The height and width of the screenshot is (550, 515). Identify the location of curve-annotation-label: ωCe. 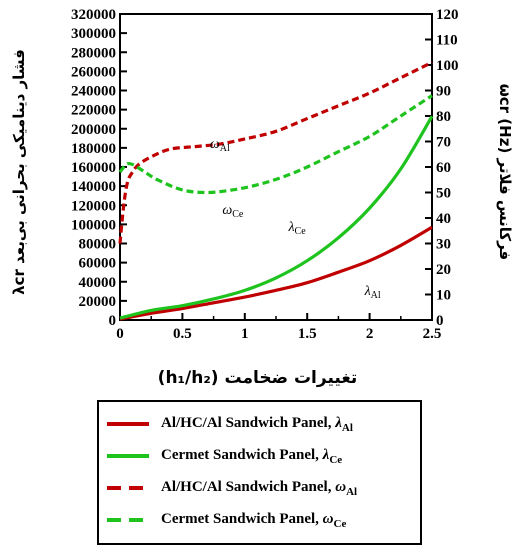
(233, 211).